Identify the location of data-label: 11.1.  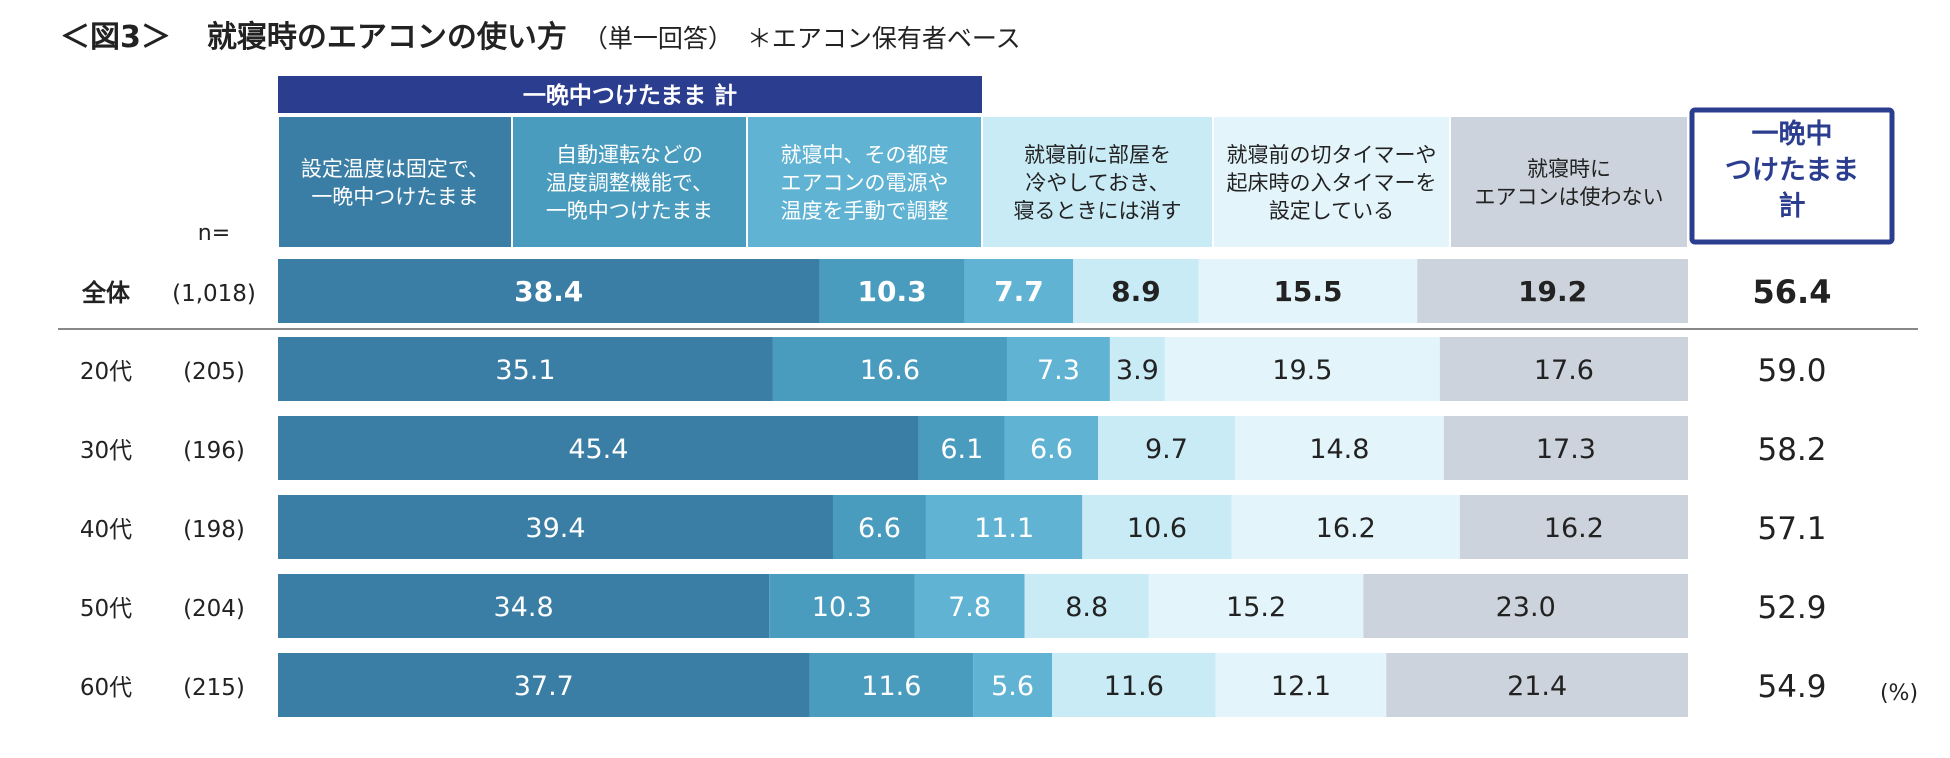
(1004, 528).